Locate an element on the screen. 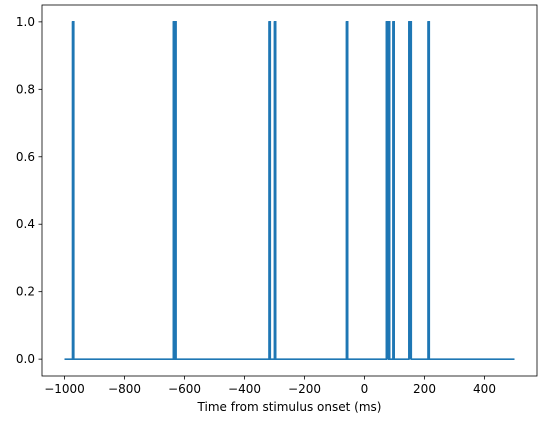 The height and width of the screenshot is (432, 547). y-tick-label: 0.8 is located at coordinates (25, 89).